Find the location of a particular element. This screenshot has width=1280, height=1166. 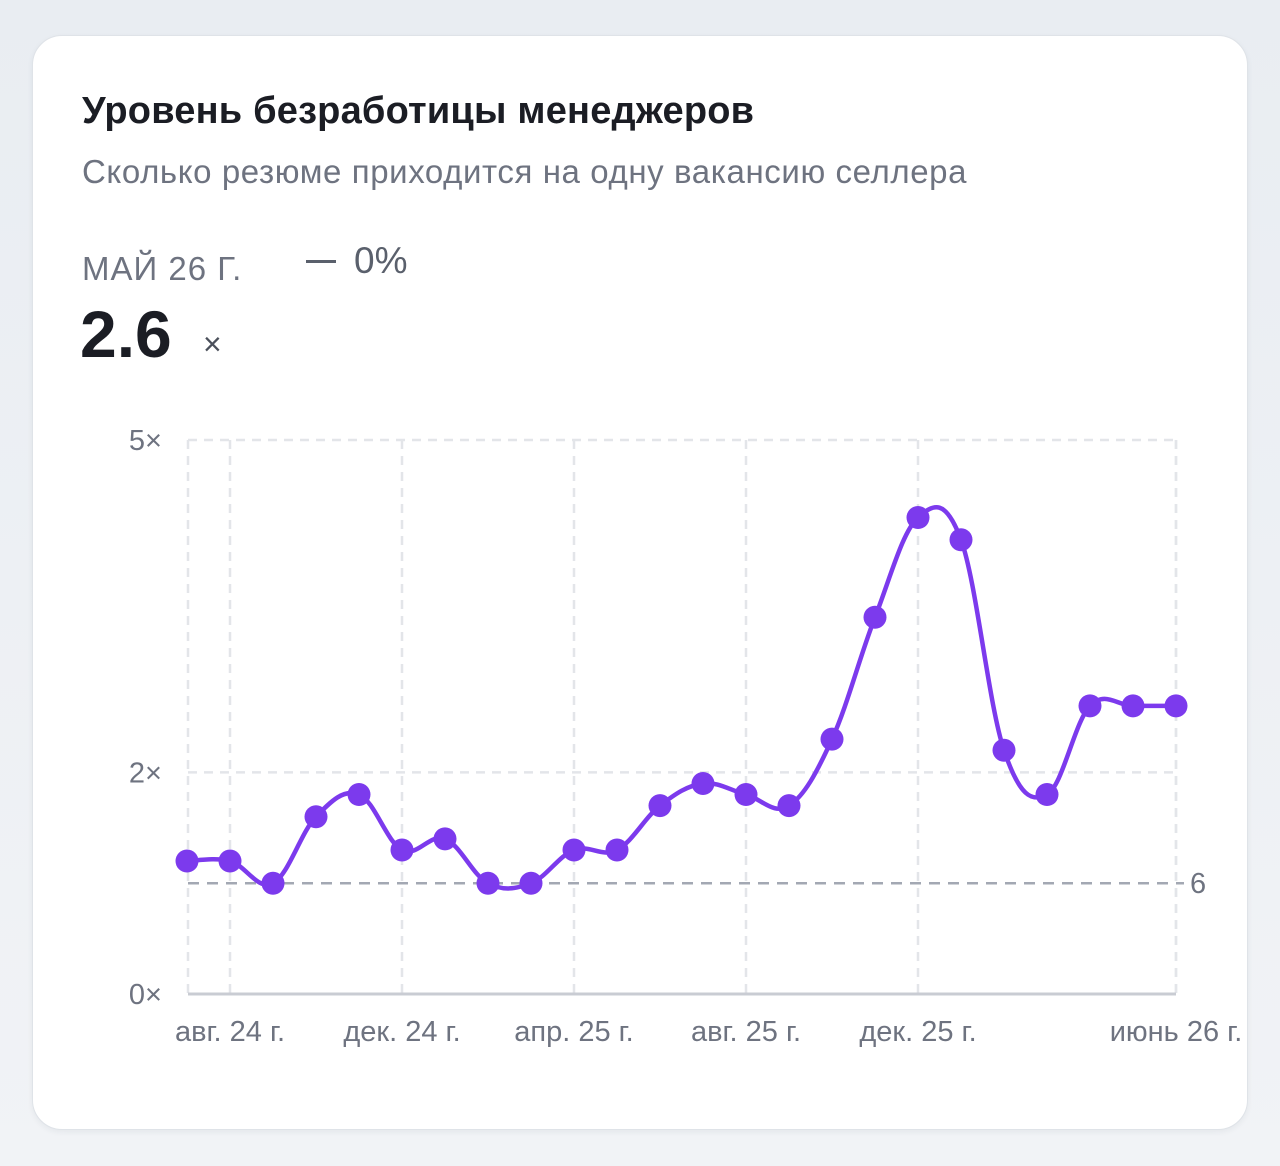

period-label: МАЙ 26 Г. is located at coordinates (162, 268).